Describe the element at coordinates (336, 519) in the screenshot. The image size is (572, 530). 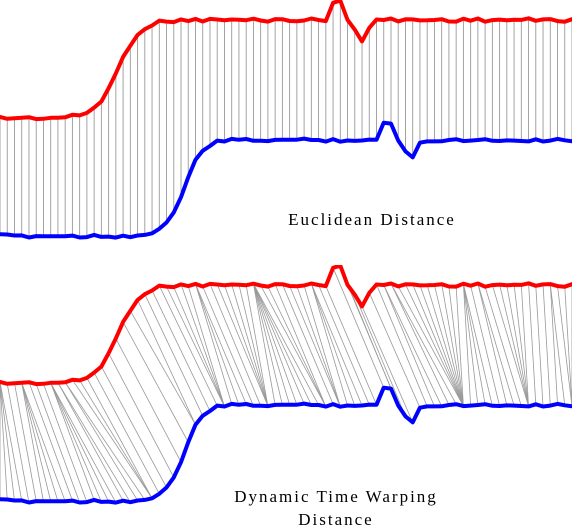
I see `dtw-label-line2: Distance` at that location.